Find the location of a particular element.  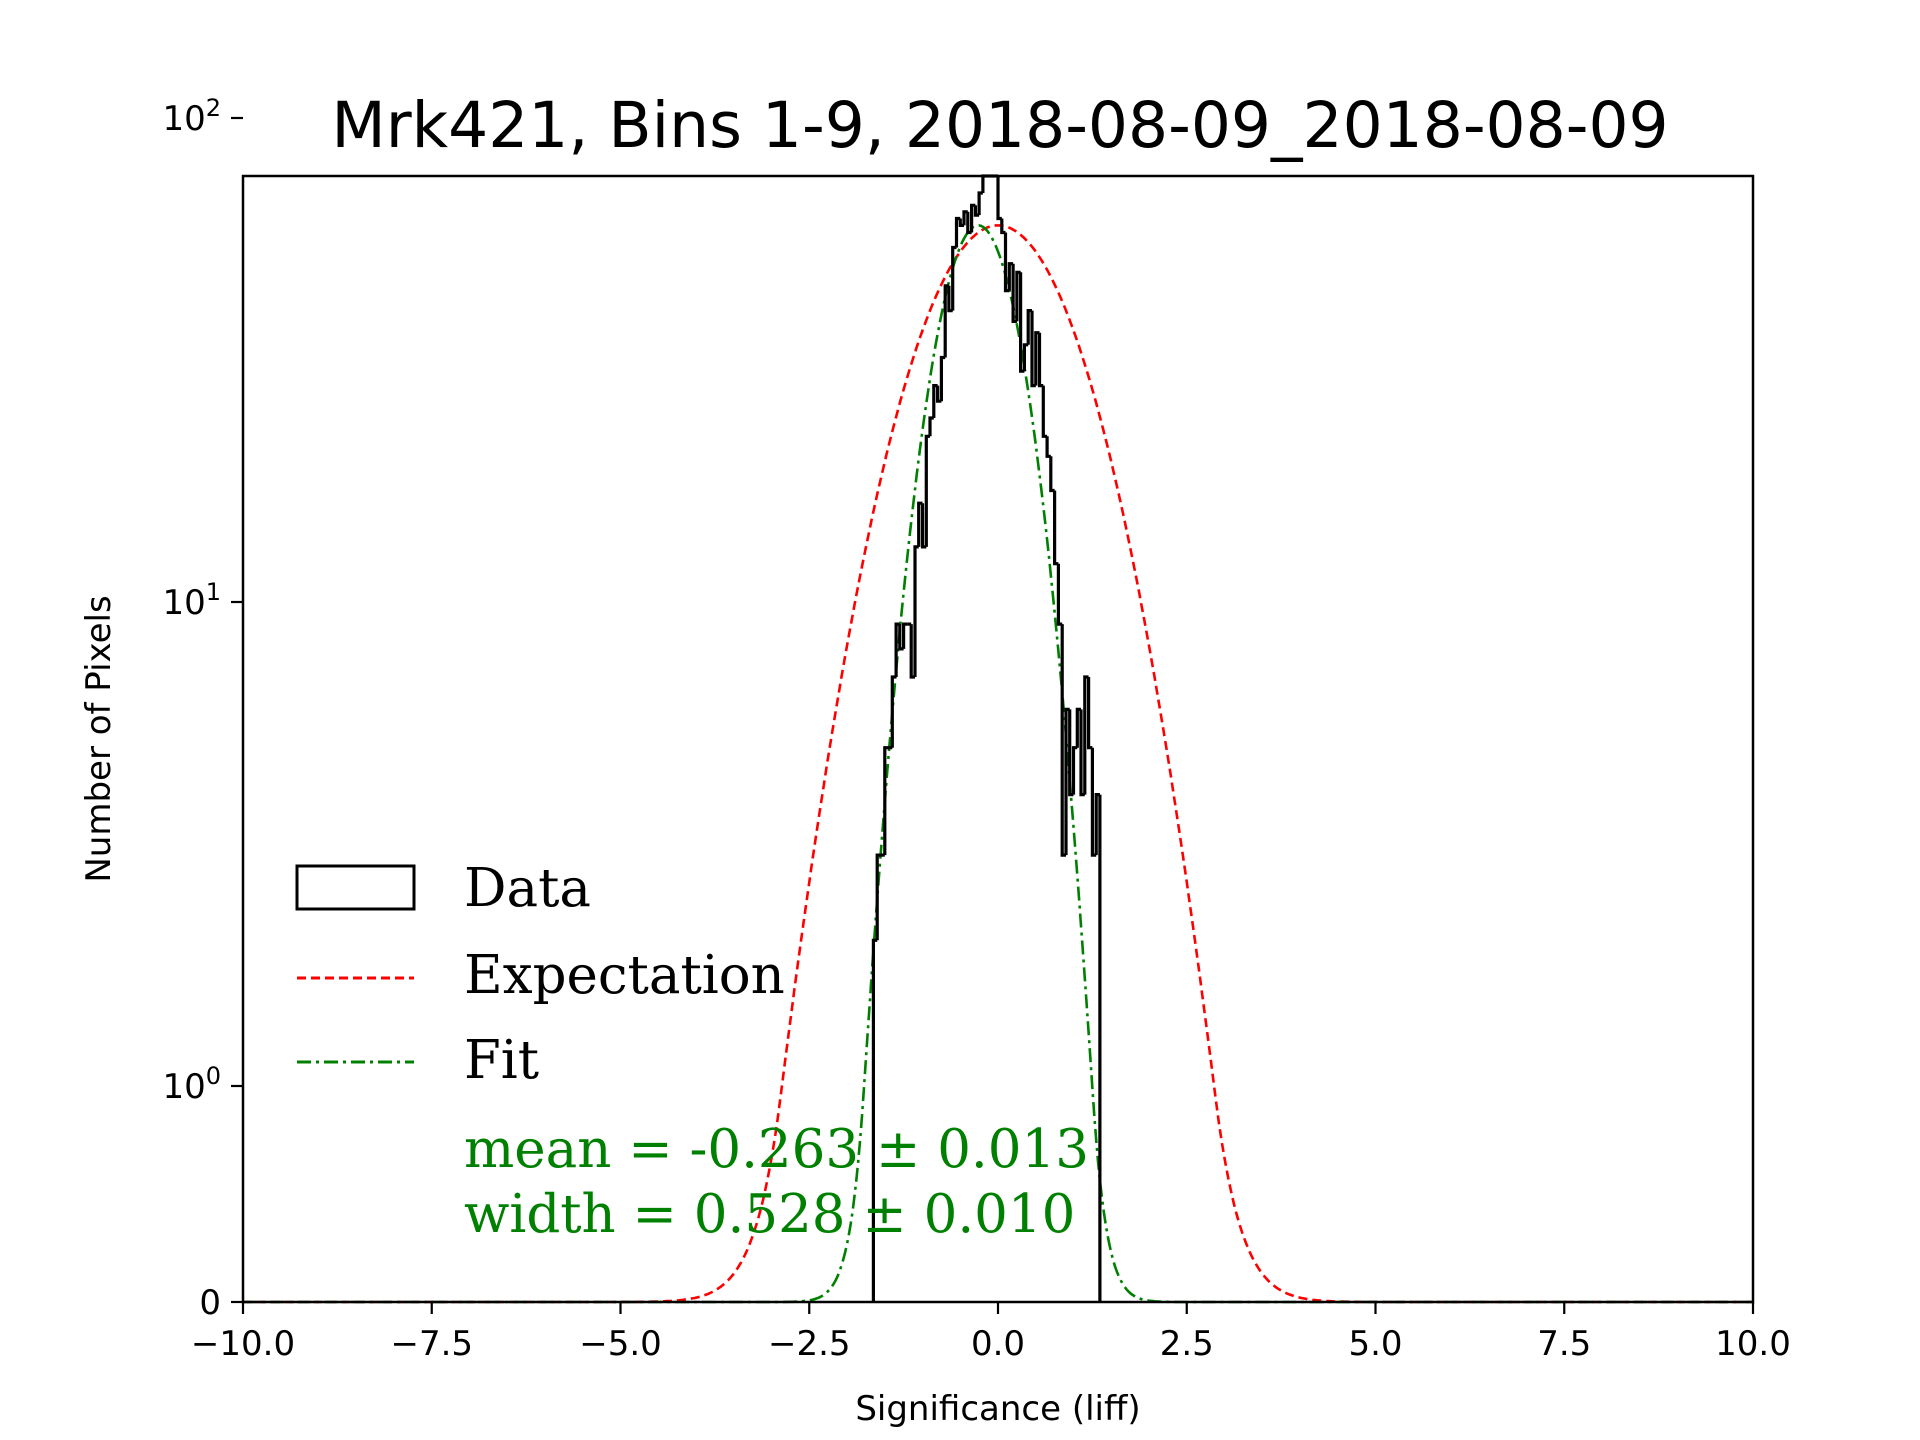

x-tick-label: 0.0 is located at coordinates (998, 1344).